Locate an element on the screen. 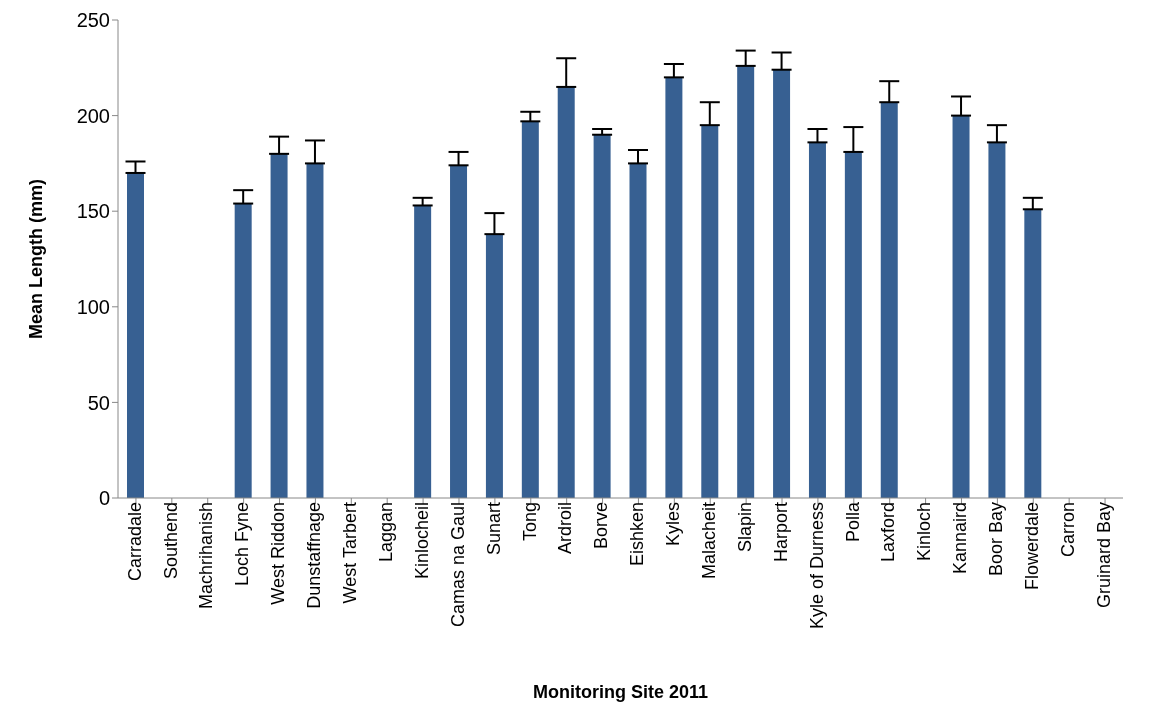 The image size is (1151, 715). x-tick-label: Kyle of Durness is located at coordinates (816, 566).